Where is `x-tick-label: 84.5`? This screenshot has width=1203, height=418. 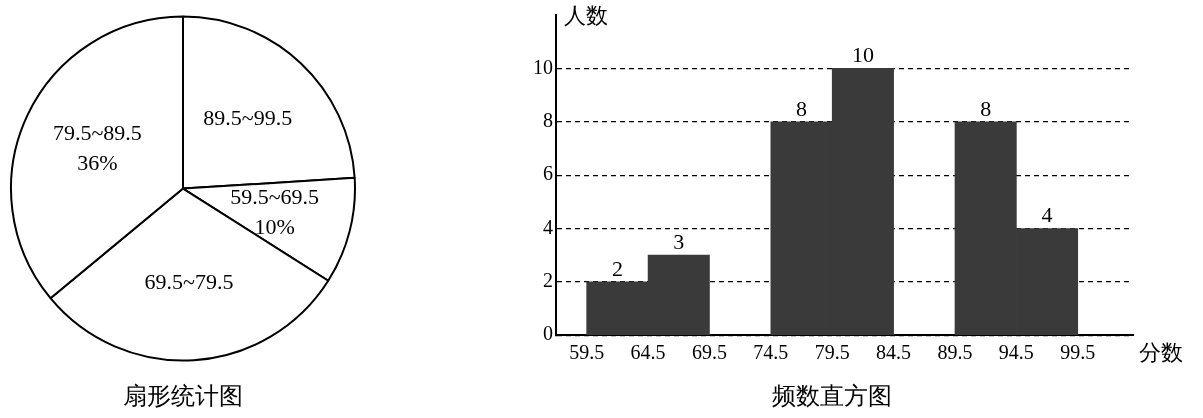 x-tick-label: 84.5 is located at coordinates (894, 352).